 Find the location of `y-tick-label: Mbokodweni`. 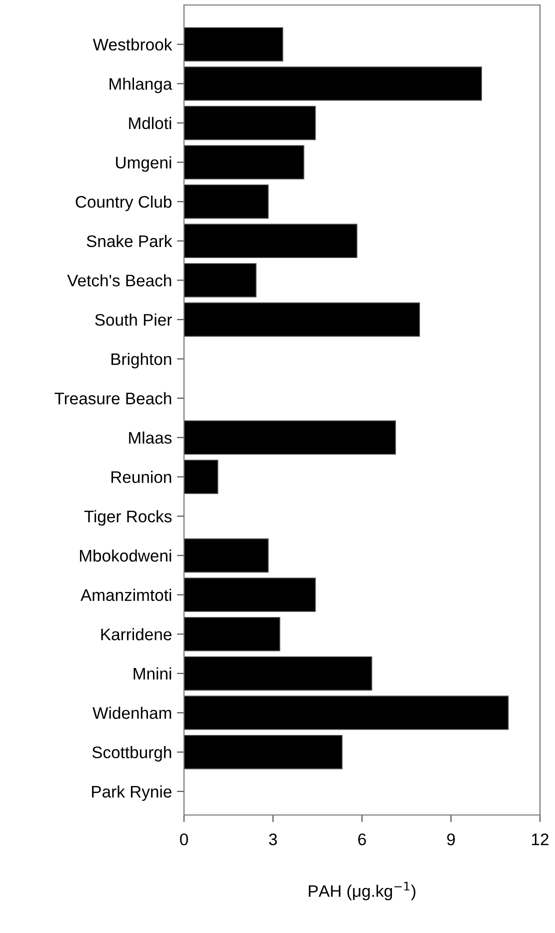

y-tick-label: Mbokodweni is located at coordinates (126, 555).